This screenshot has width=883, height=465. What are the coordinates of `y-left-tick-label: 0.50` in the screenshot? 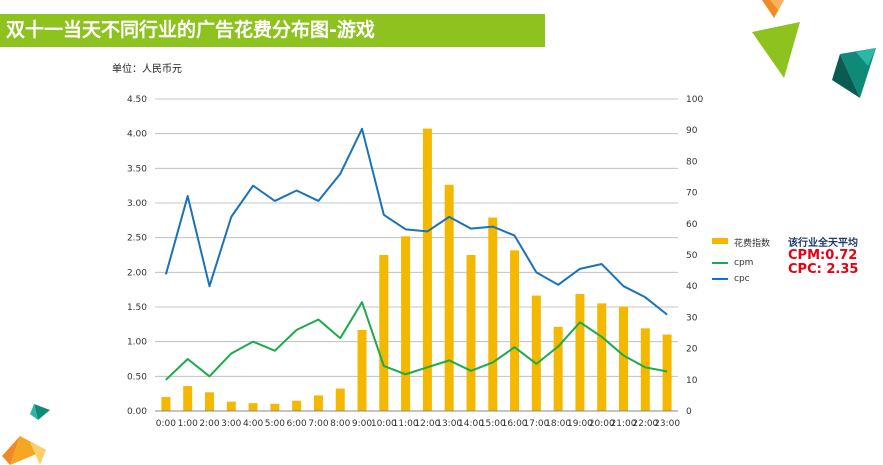 It's located at (137, 377).